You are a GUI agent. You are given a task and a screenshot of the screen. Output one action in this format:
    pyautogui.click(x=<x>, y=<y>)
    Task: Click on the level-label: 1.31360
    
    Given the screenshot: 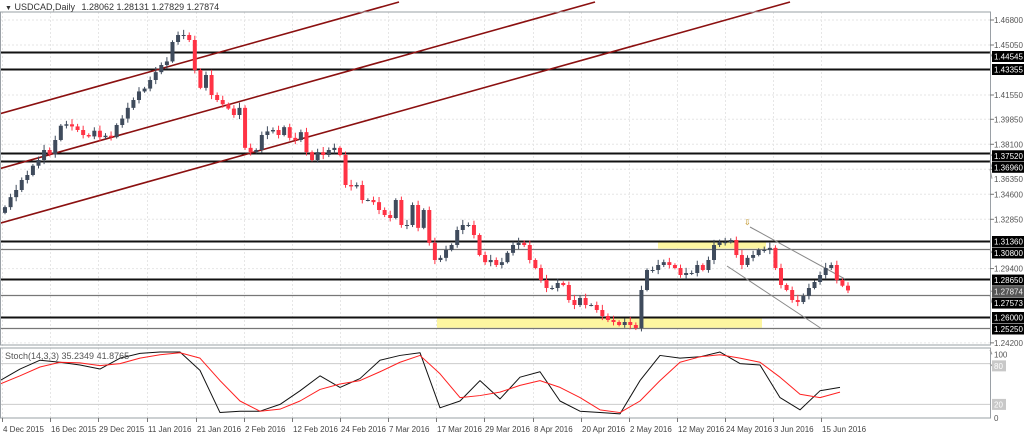 What is the action you would take?
    pyautogui.click(x=1008, y=242)
    